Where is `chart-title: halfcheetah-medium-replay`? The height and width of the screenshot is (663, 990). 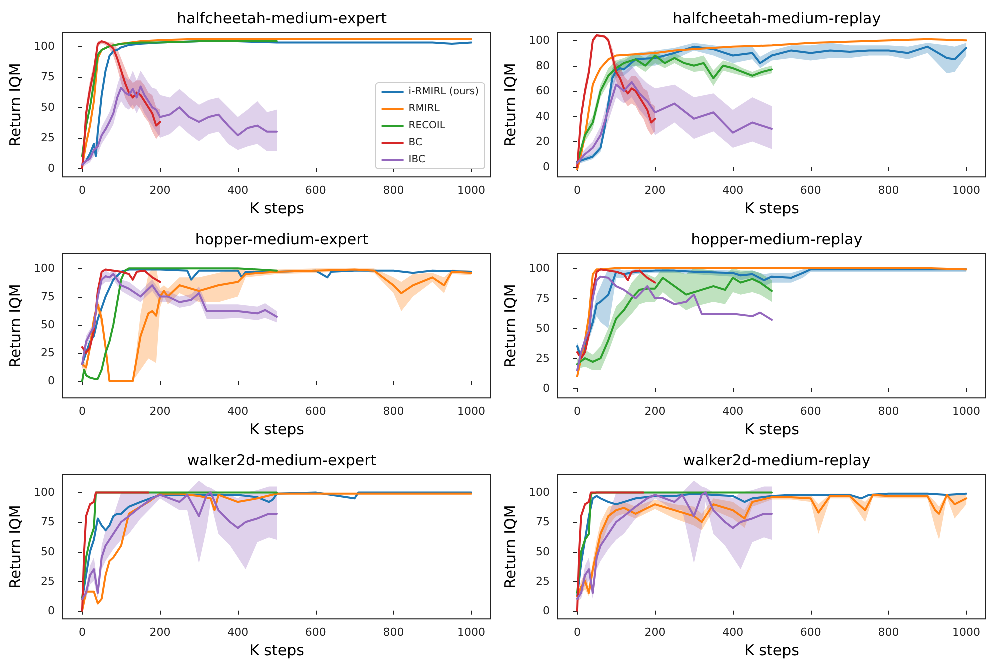
chart-title: halfcheetah-medium-replay is located at coordinates (777, 19).